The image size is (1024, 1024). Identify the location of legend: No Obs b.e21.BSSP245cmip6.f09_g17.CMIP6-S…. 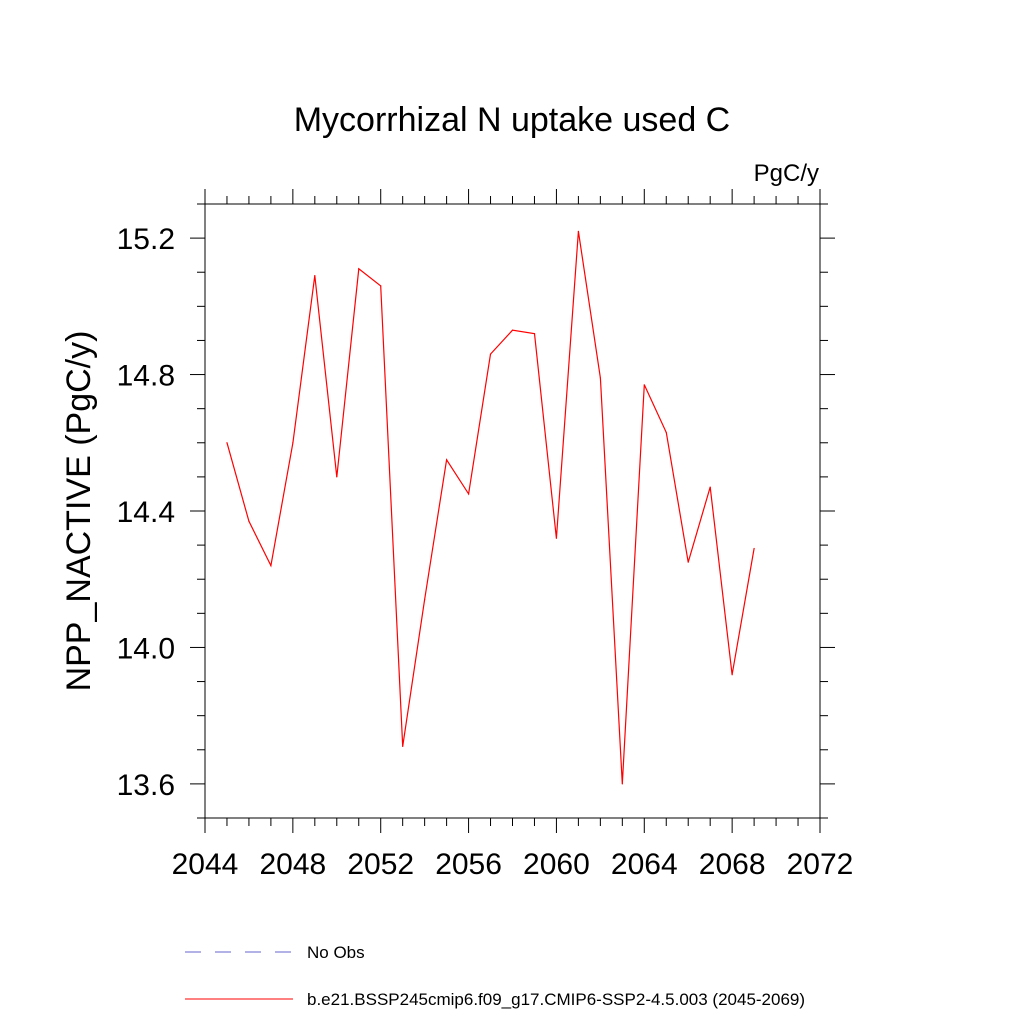
(495, 976).